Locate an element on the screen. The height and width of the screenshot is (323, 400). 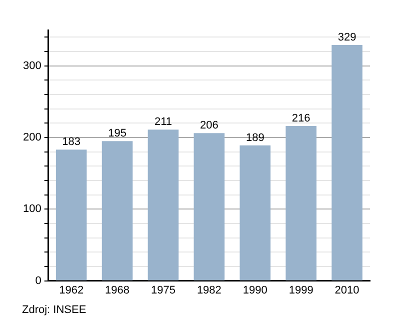
x-tick-label: 1975 is located at coordinates (163, 290).